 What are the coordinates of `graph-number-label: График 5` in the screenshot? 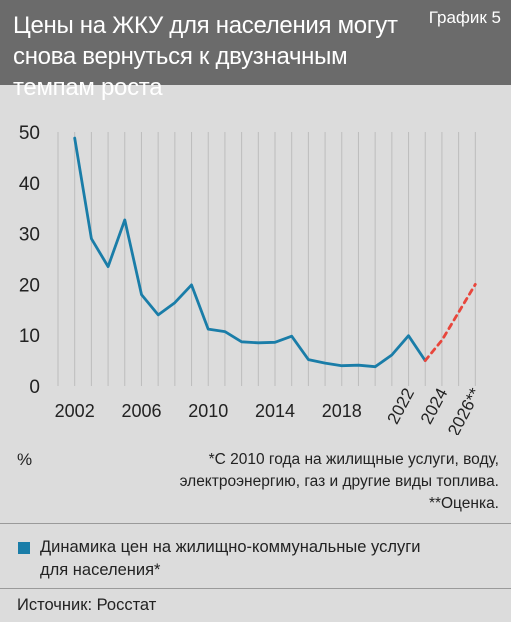 It's located at (464, 17).